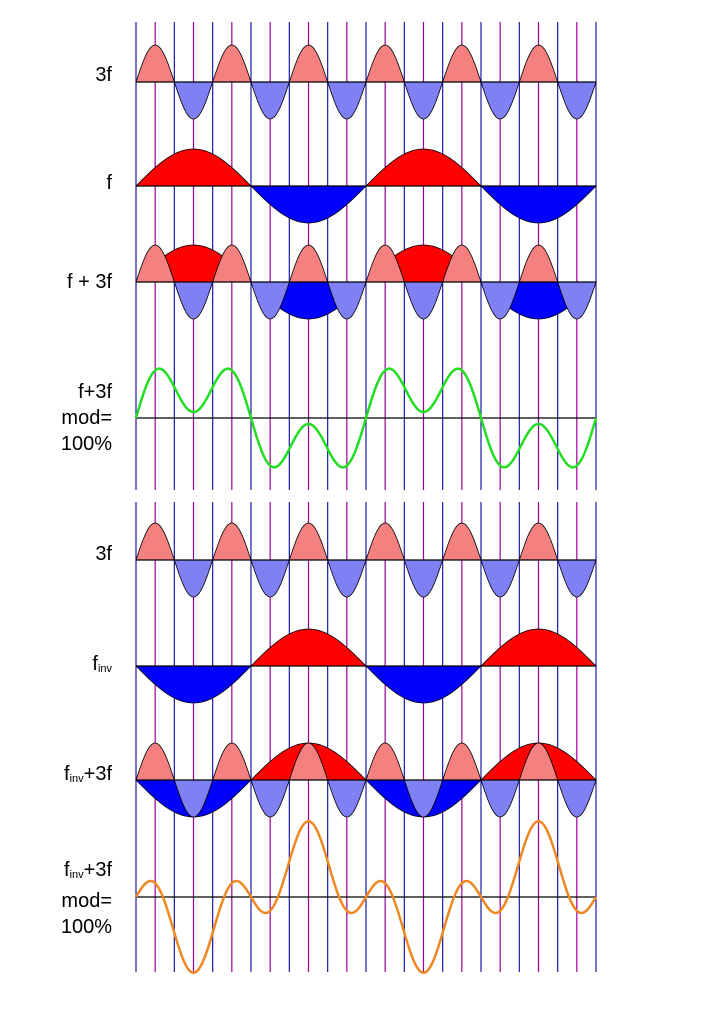  What do you see at coordinates (88, 774) in the screenshot?
I see `label-f-inv-plus-3f: finv+3f` at bounding box center [88, 774].